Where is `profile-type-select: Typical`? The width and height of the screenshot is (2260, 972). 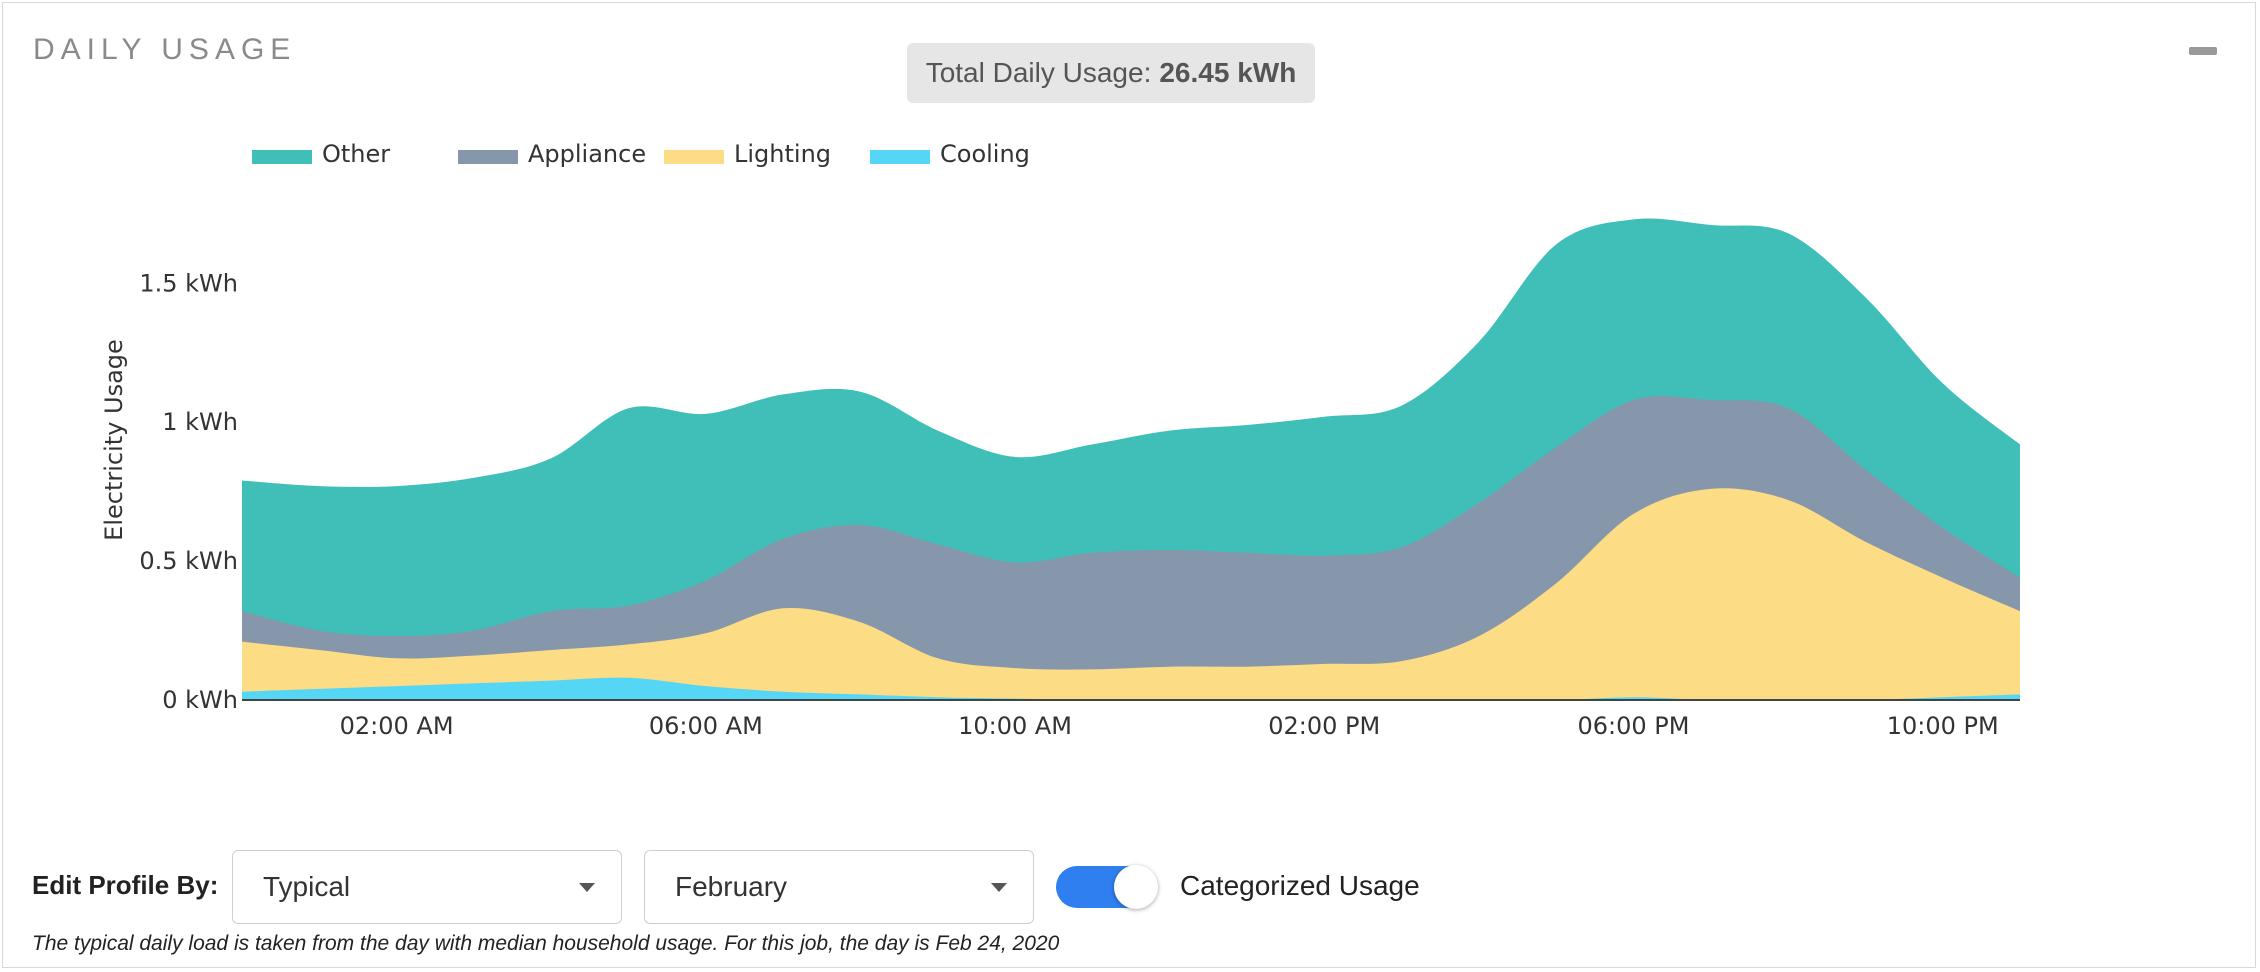 profile-type-select: Typical is located at coordinates (427, 887).